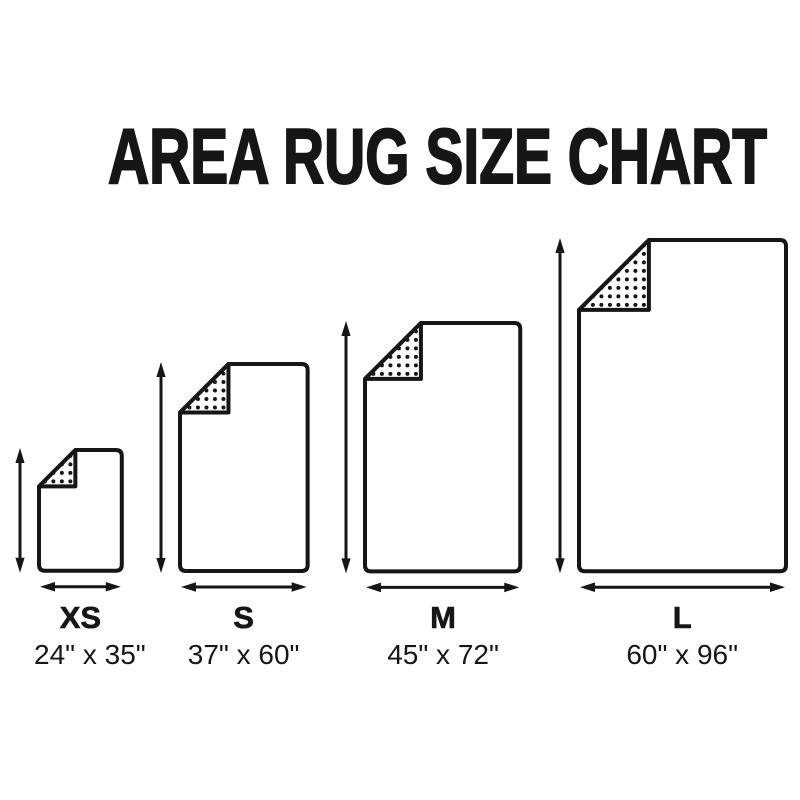 The width and height of the screenshot is (800, 800). I want to click on rug-caption: L 60" x 96", so click(672, 635).